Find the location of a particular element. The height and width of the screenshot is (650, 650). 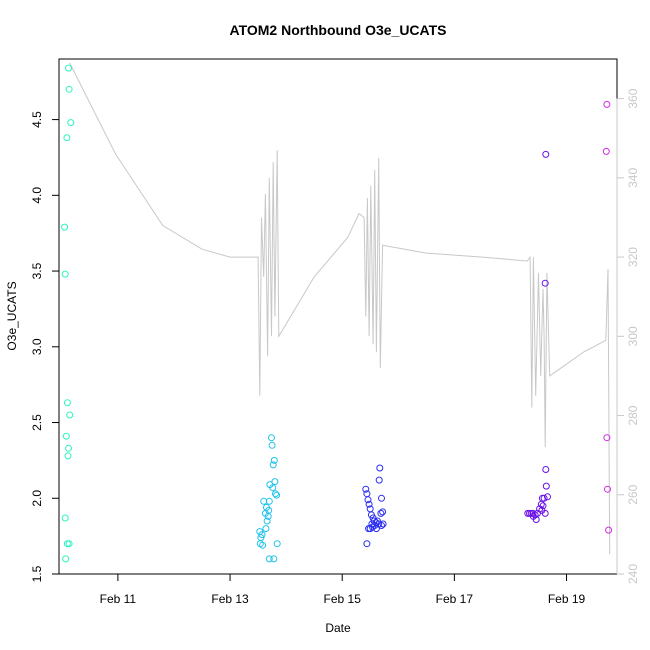

y-tick-label-2: 2.5 is located at coordinates (37, 422).